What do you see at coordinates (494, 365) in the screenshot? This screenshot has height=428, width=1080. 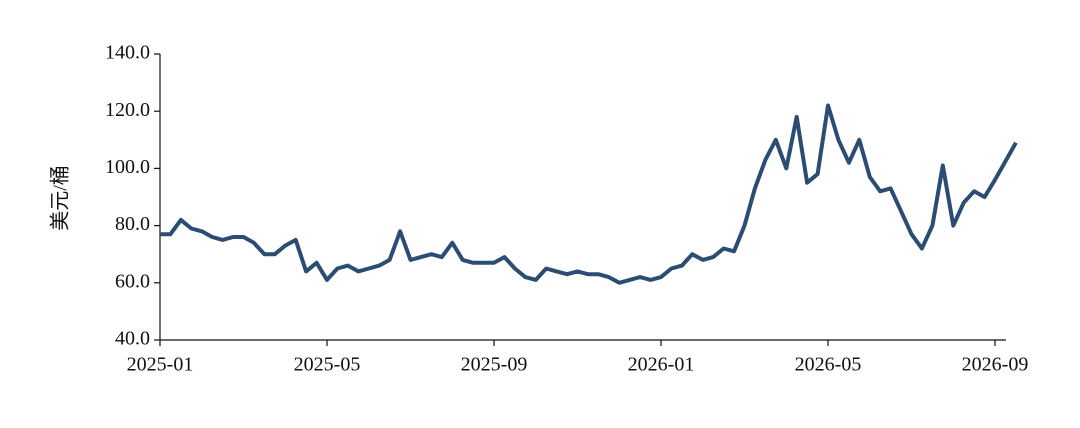 I see `x-tick-label: 2025-09` at bounding box center [494, 365].